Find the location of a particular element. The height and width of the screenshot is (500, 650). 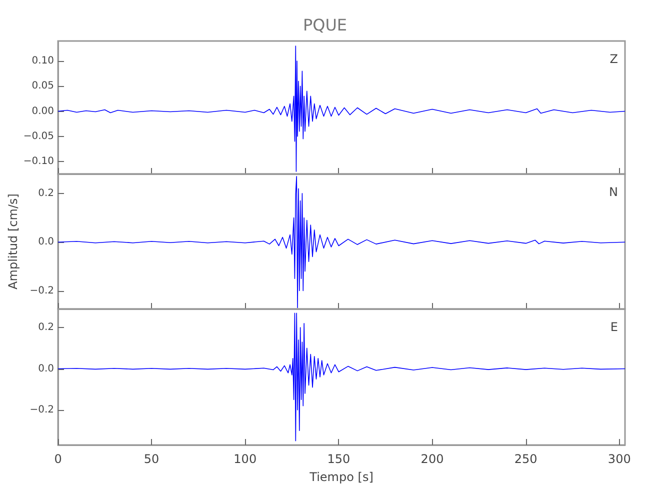

y-tick-label: 0.00 is located at coordinates (43, 111).